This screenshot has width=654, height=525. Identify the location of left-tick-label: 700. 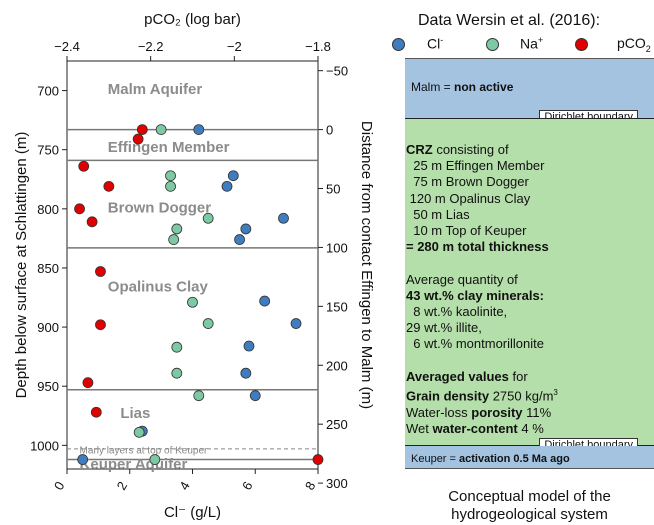
(48, 91).